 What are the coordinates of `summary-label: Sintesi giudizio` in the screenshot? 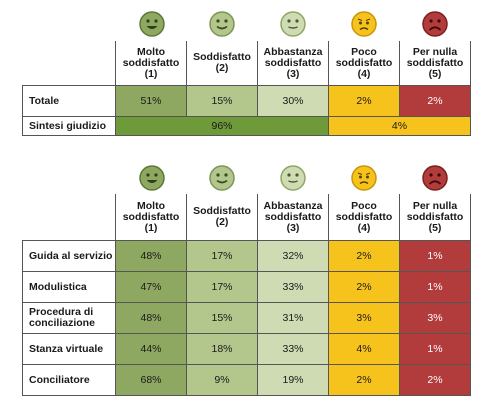 It's located at (69, 126).